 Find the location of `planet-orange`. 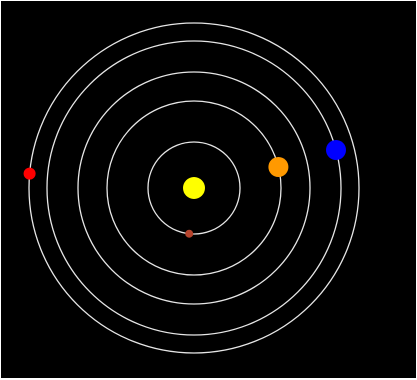

planet-orange is located at coordinates (278, 167).